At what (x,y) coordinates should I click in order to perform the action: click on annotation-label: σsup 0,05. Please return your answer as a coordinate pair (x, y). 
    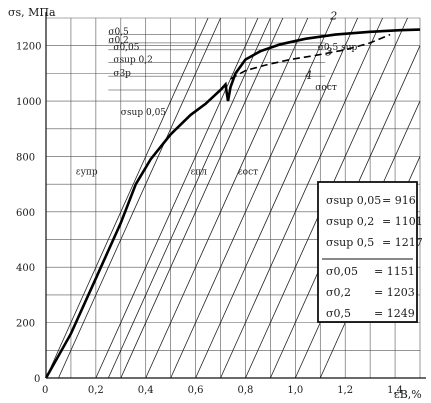
    Looking at the image, I should click on (143, 113).